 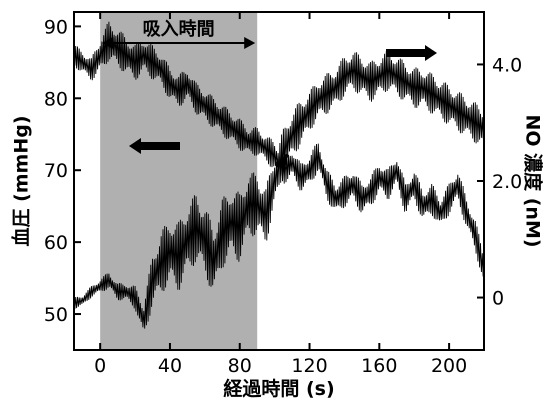 What do you see at coordinates (56, 99) in the screenshot?
I see `y-tick-label: 80` at bounding box center [56, 99].